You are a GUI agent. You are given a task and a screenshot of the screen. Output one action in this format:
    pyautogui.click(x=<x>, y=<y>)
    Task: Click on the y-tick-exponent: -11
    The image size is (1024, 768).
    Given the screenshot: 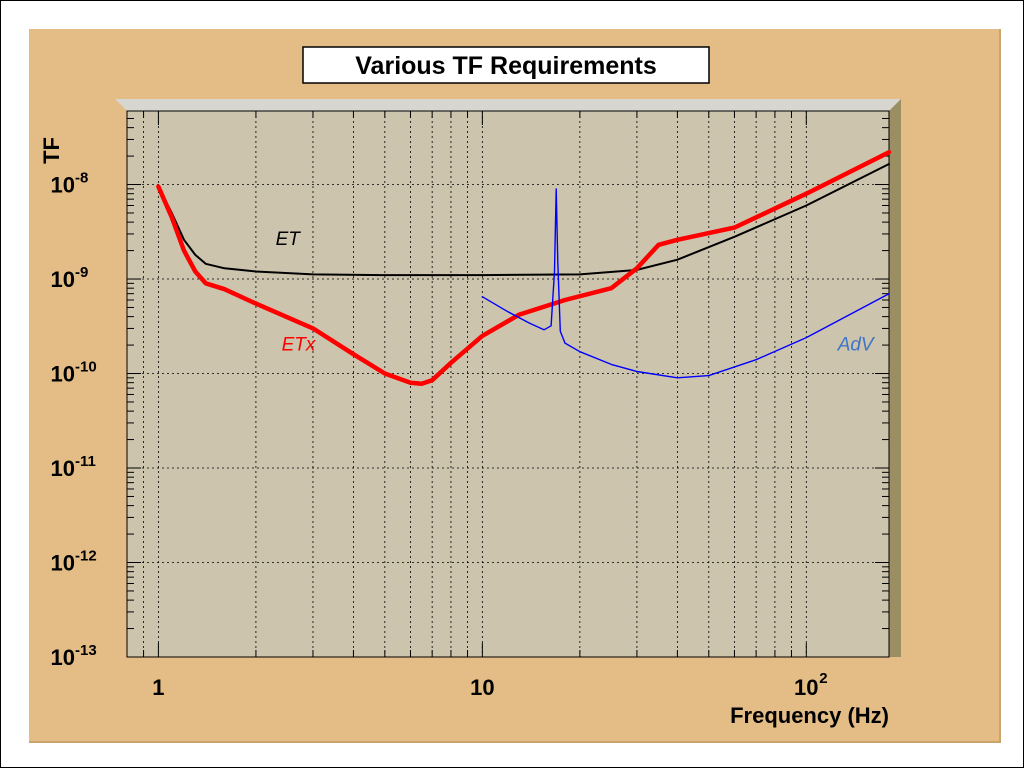 What is the action you would take?
    pyautogui.click(x=85, y=461)
    